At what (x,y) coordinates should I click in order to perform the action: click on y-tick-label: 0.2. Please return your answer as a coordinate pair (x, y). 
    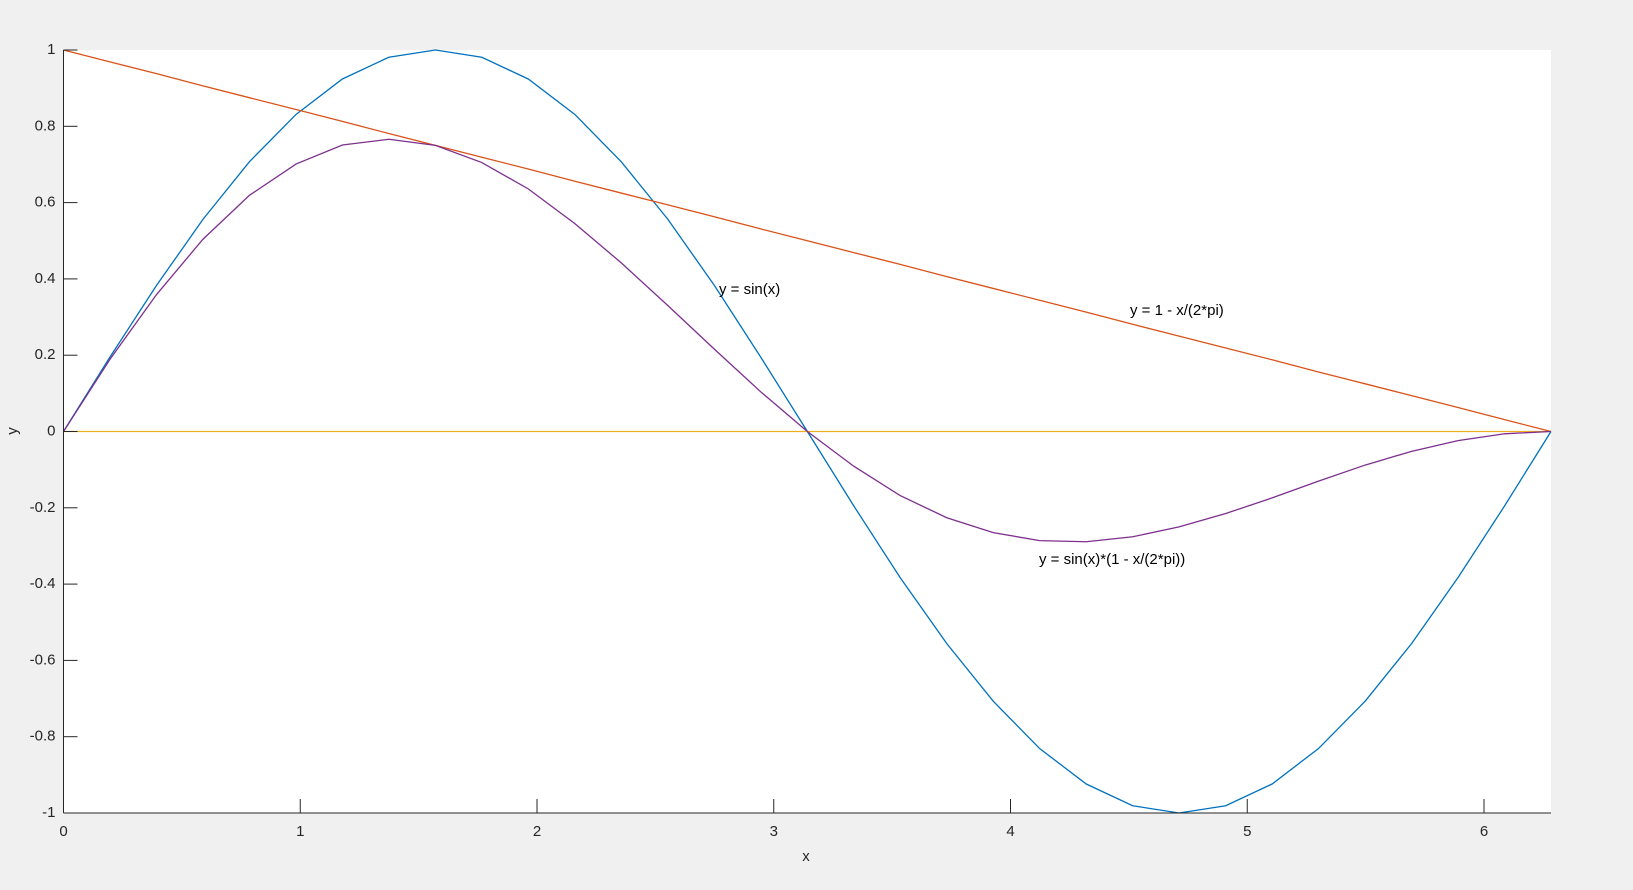
    Looking at the image, I should click on (45, 354).